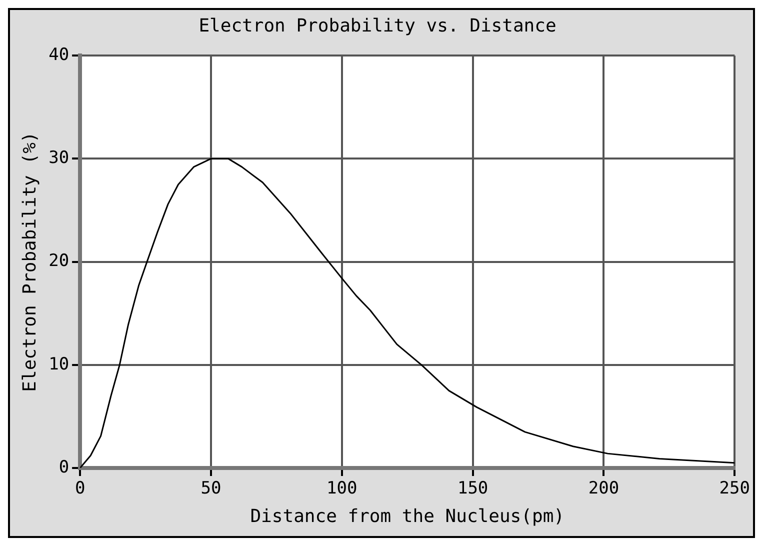  I want to click on x-axis-title: Distance from the Nucleus(pm), so click(407, 516).